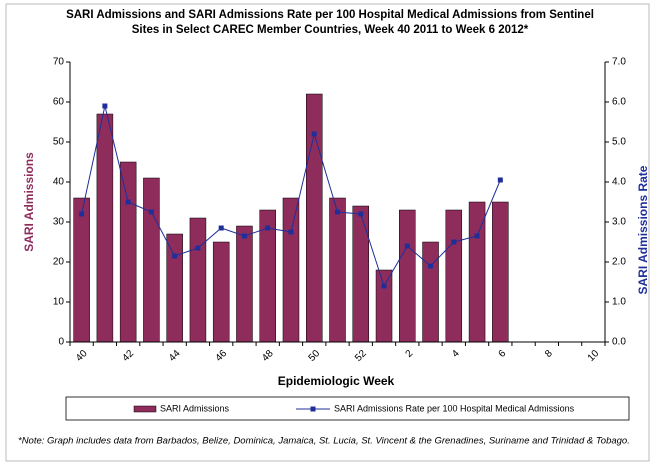  What do you see at coordinates (619, 302) in the screenshot?
I see `y2-tick-label: 1.0` at bounding box center [619, 302].